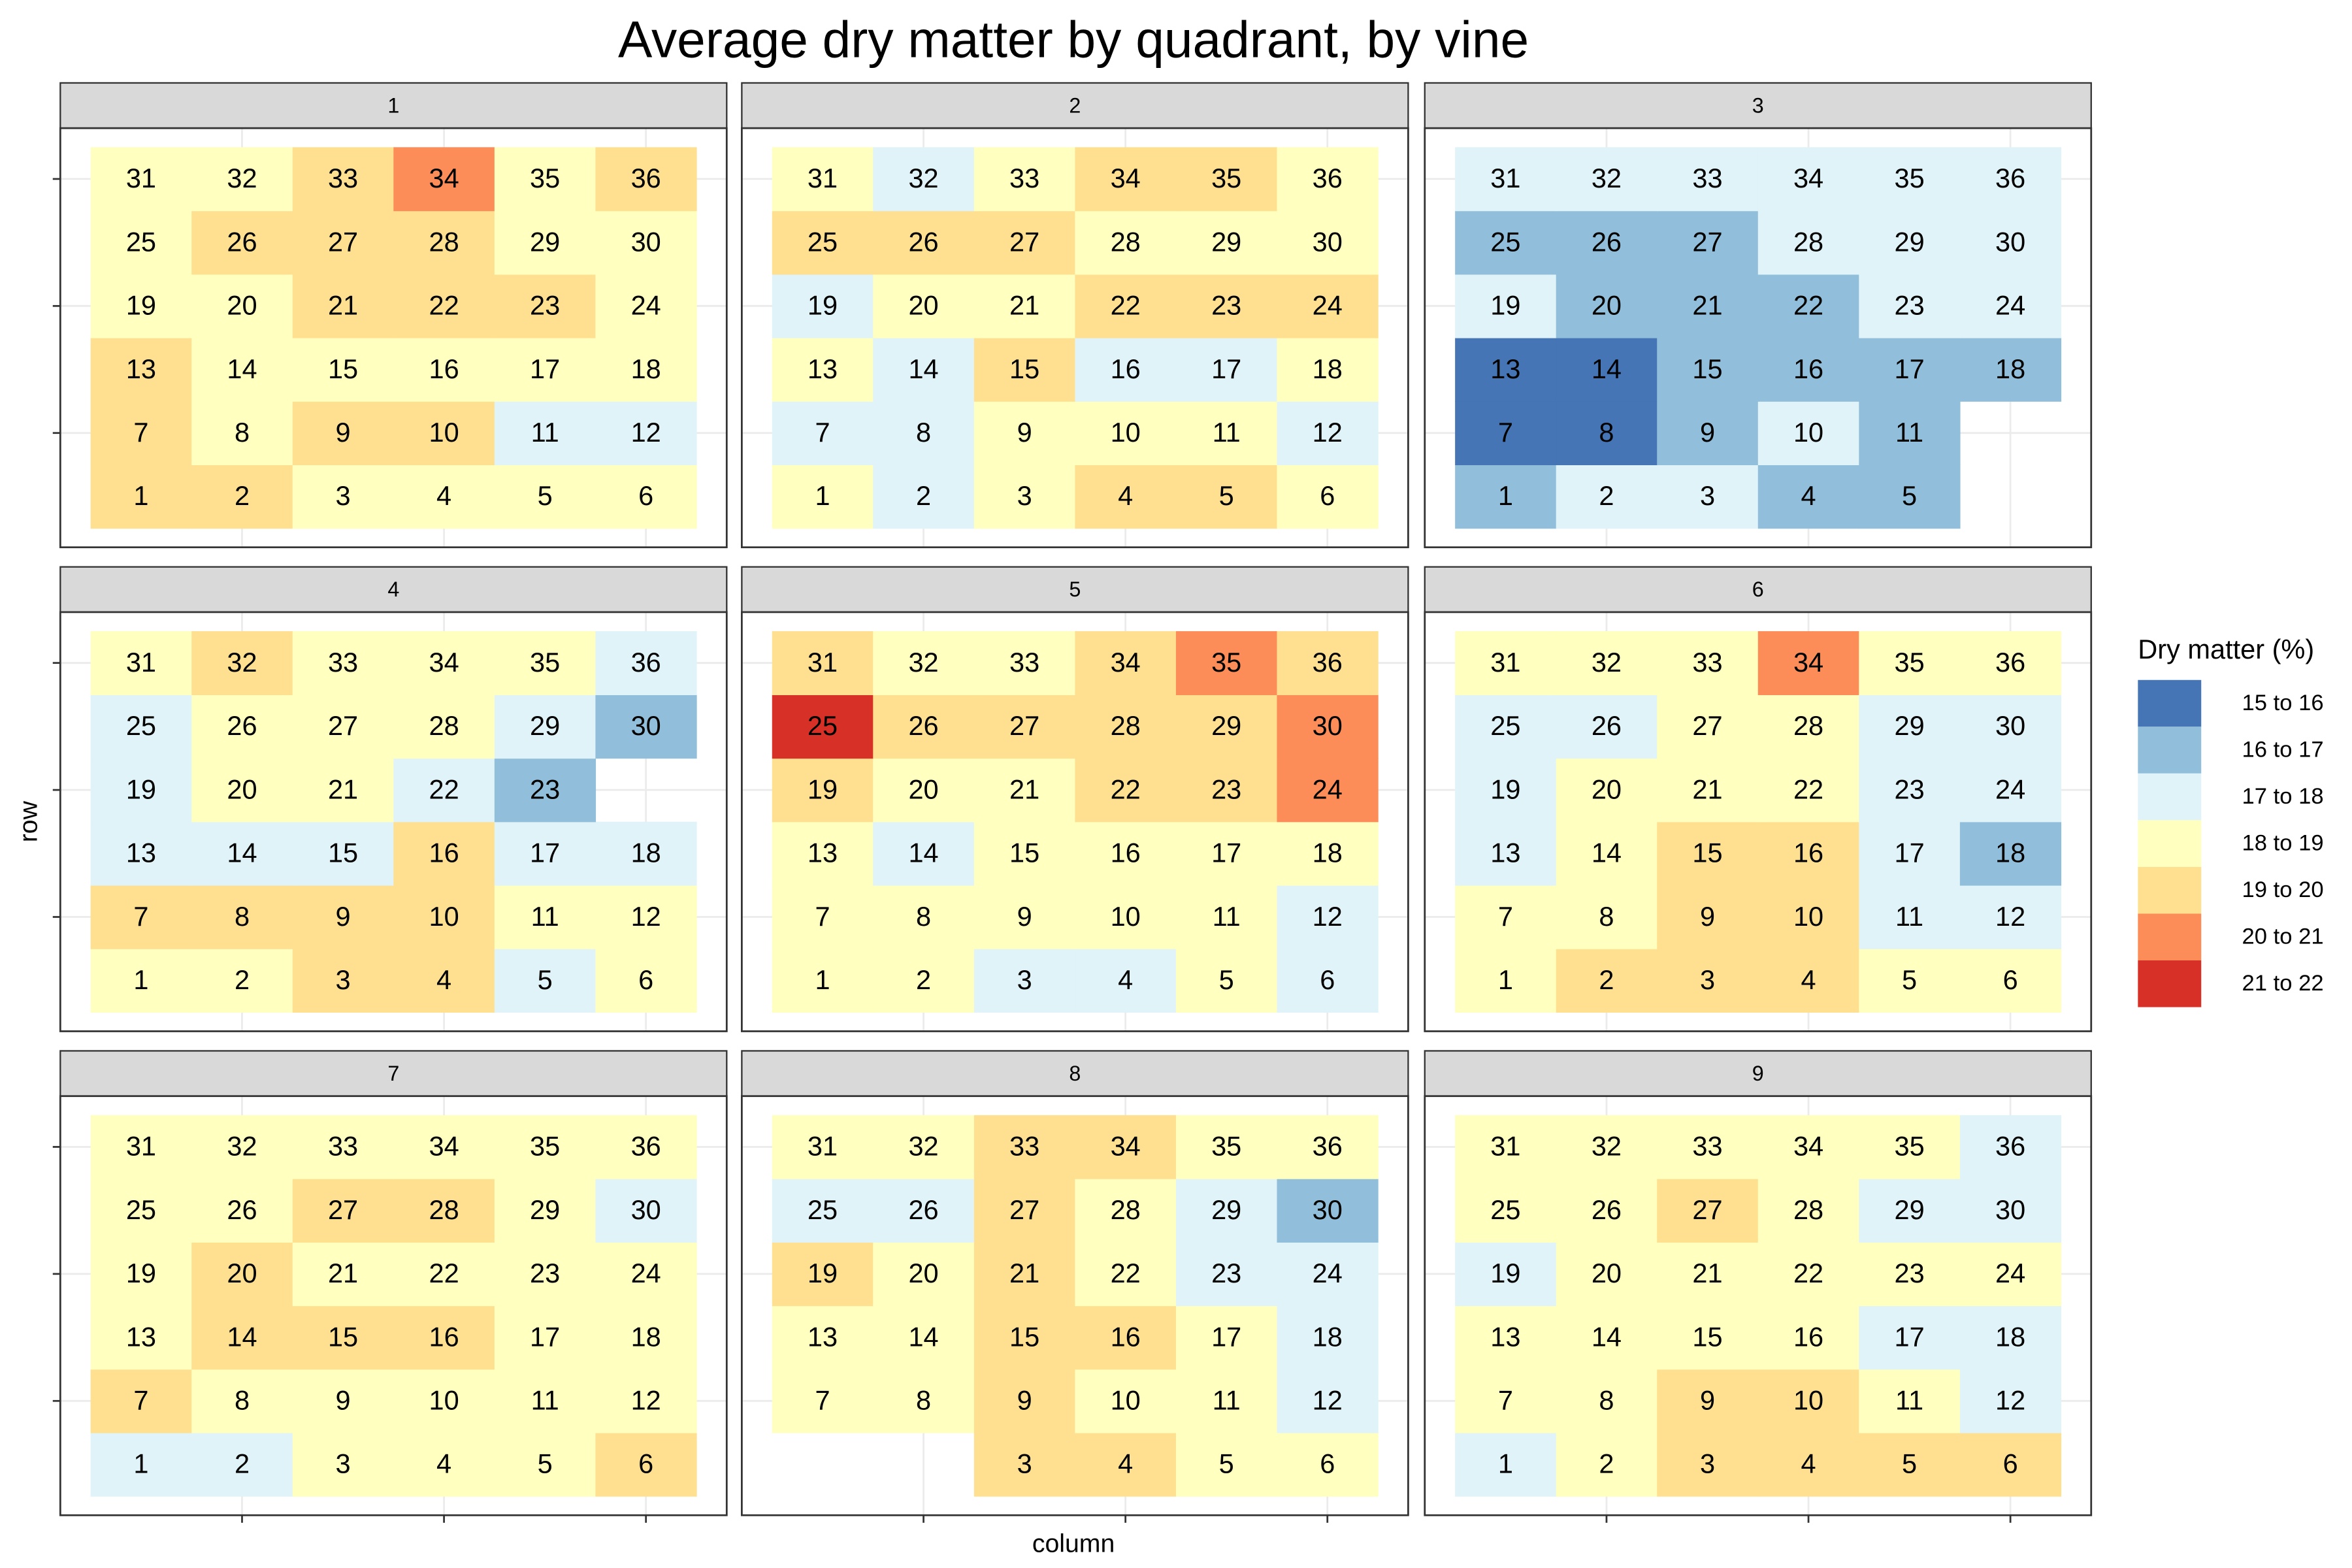  Describe the element at coordinates (646, 1273) in the screenshot. I see `cell-label: 24` at that location.